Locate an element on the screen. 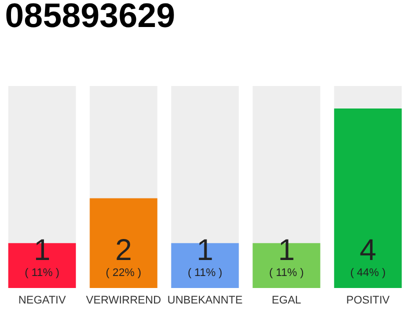 The height and width of the screenshot is (320, 410). x-tick-label: UNBEKANNTE is located at coordinates (205, 300).